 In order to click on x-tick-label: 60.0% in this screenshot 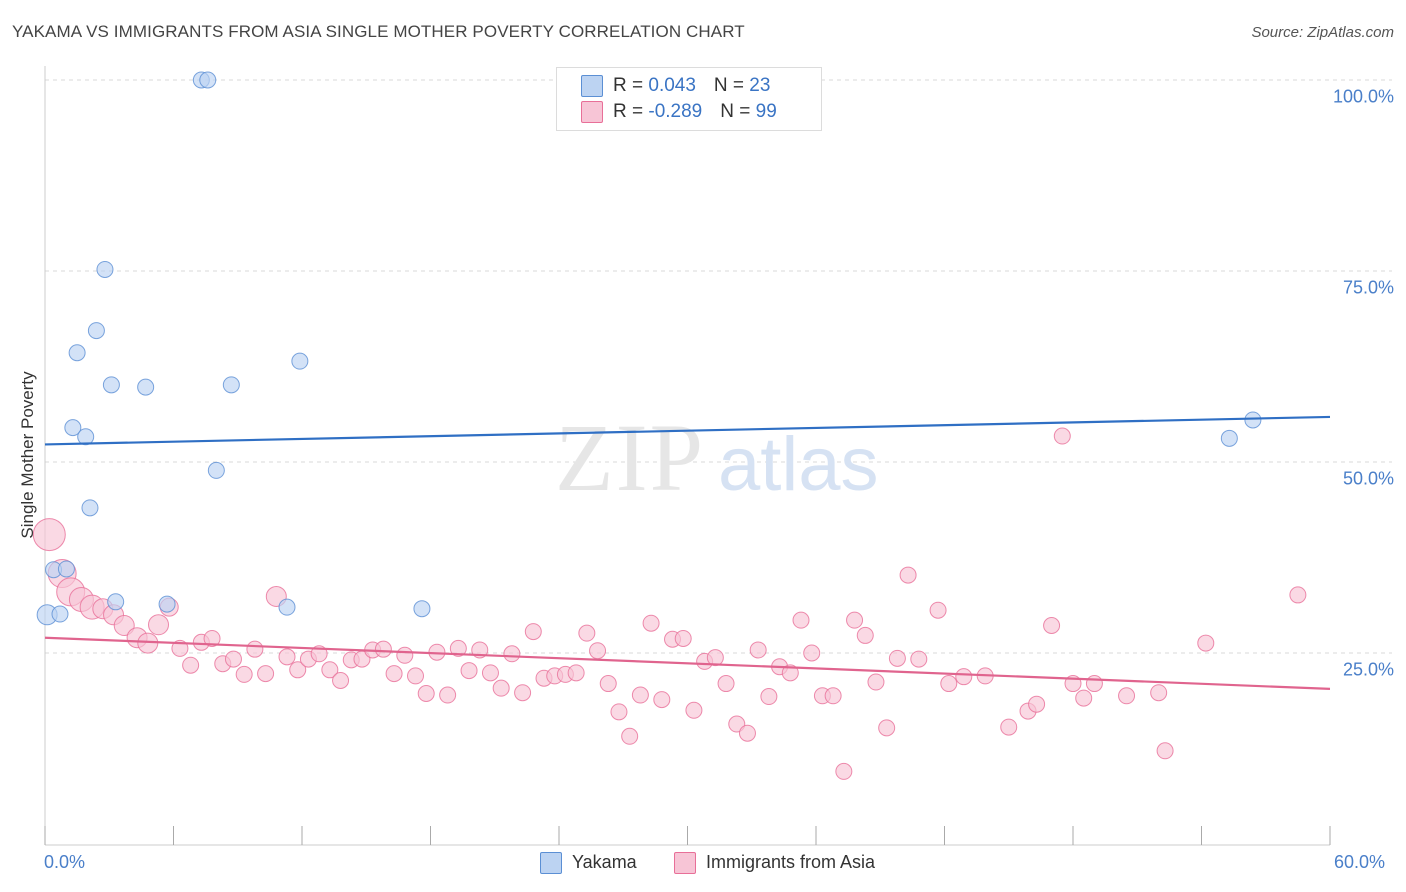, I will do `click(1360, 862)`.